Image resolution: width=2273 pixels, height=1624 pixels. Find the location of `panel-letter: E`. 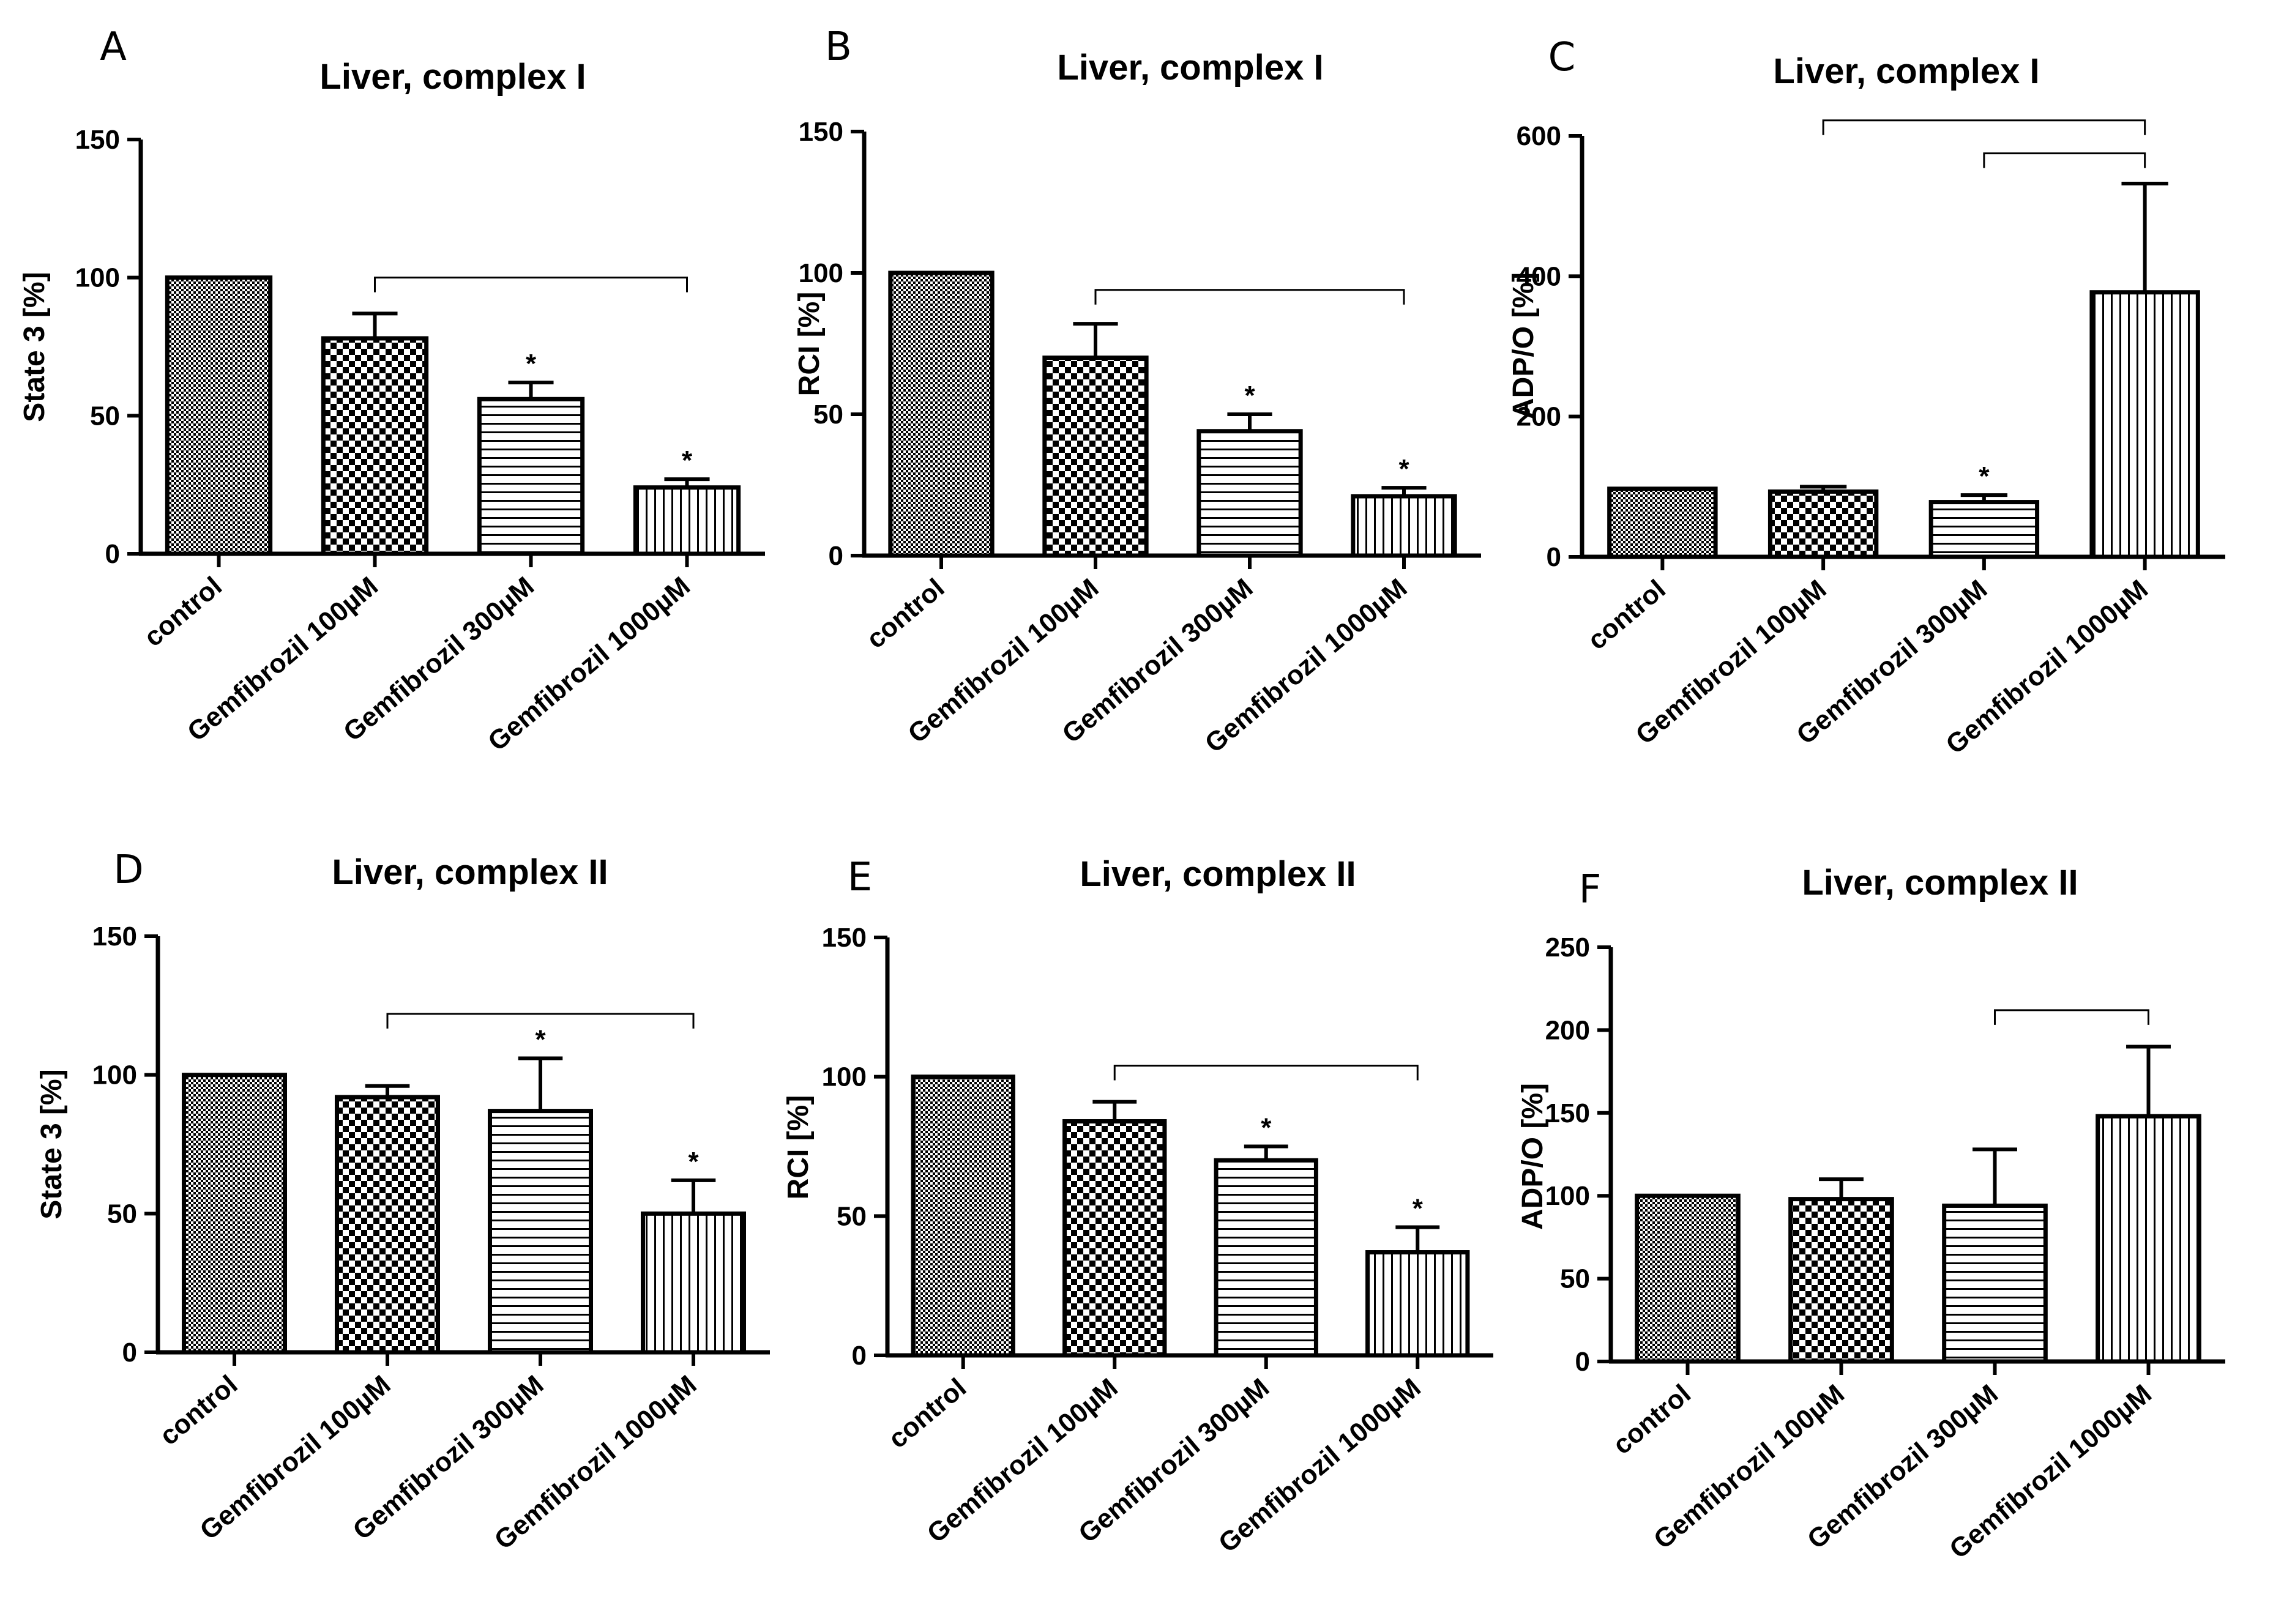

panel-letter: E is located at coordinates (860, 877).